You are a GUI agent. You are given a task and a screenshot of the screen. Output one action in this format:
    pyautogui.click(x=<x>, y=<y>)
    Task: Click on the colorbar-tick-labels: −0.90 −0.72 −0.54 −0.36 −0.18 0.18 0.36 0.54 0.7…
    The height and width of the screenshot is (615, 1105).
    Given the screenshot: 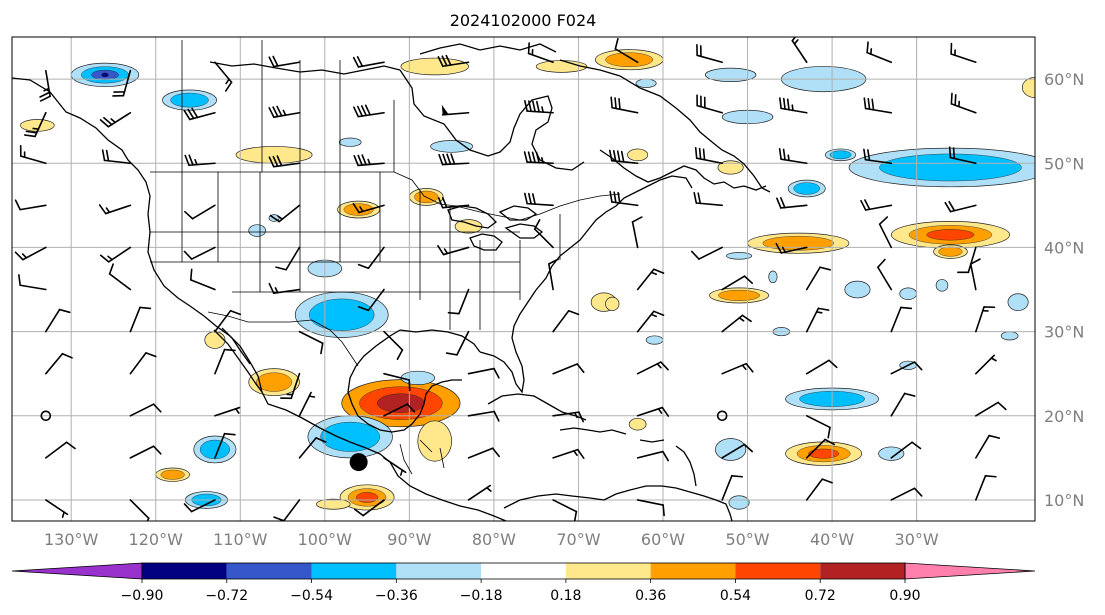 What is the action you would take?
    pyautogui.click(x=521, y=591)
    